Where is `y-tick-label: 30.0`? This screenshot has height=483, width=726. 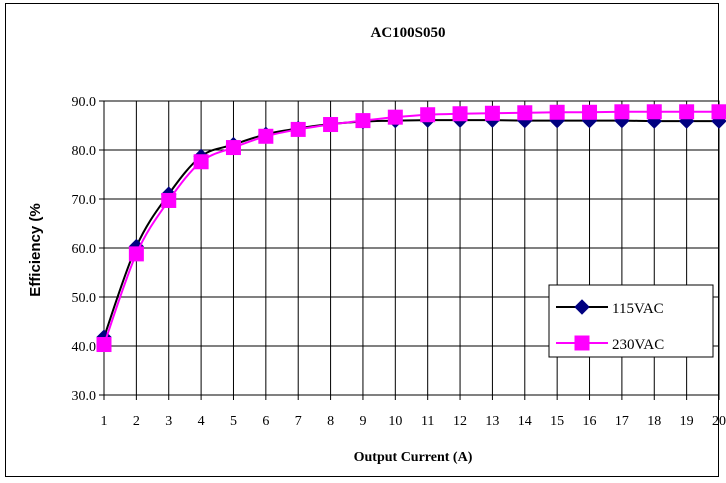 y-tick-label: 30.0 is located at coordinates (84, 396).